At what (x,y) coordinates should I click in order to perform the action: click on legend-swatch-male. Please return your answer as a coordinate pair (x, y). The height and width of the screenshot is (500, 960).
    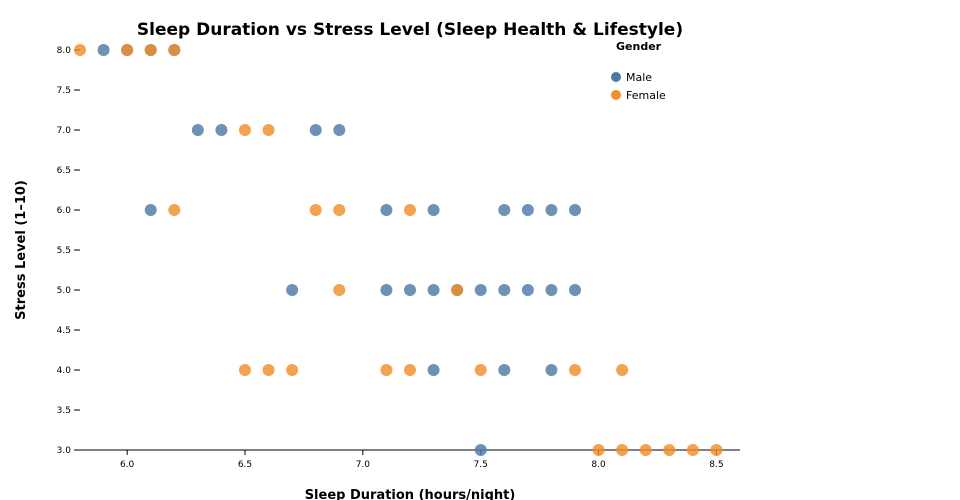
    Looking at the image, I should click on (616, 77).